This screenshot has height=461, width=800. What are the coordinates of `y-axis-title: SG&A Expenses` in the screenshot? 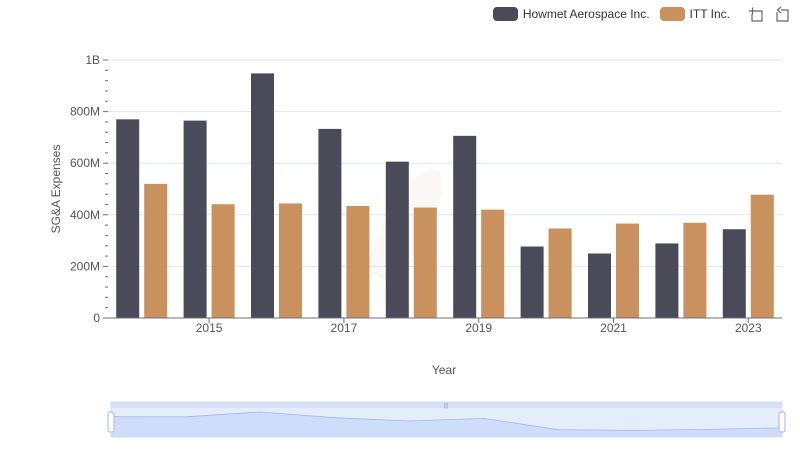 It's located at (56, 189).